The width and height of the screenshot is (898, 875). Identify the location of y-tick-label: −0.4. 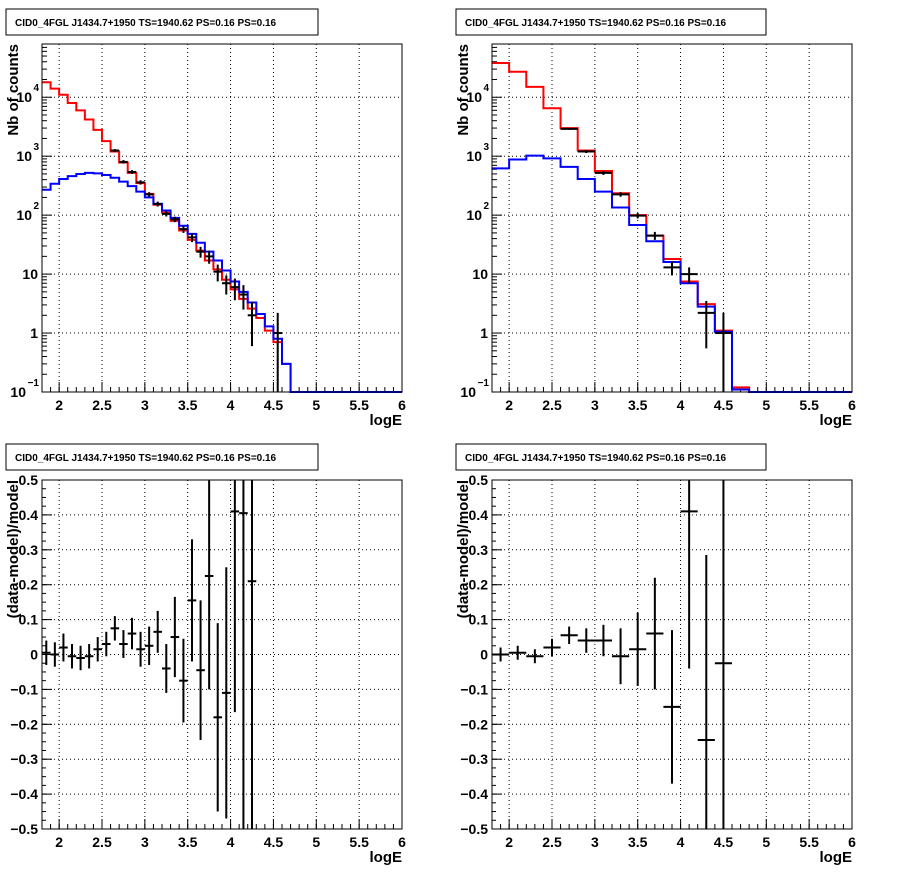
(474, 794).